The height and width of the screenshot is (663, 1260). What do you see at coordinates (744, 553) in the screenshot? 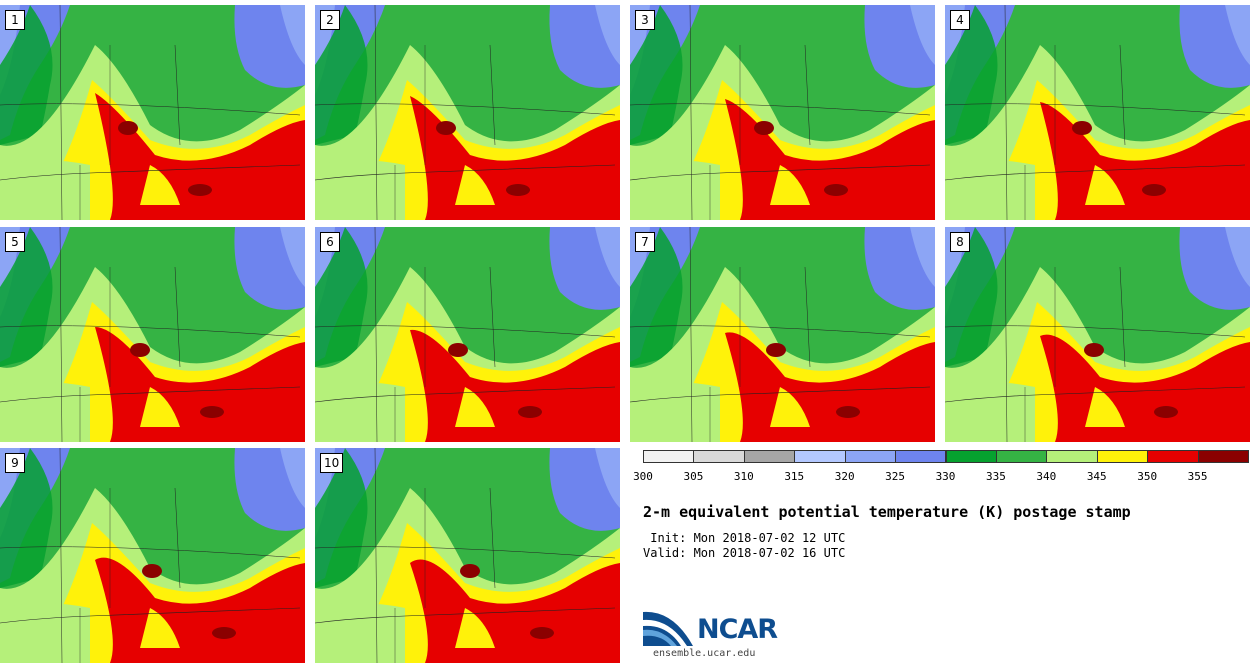
I see `valid-time: Valid: Mon 2018-07-02 16 UTC` at bounding box center [744, 553].